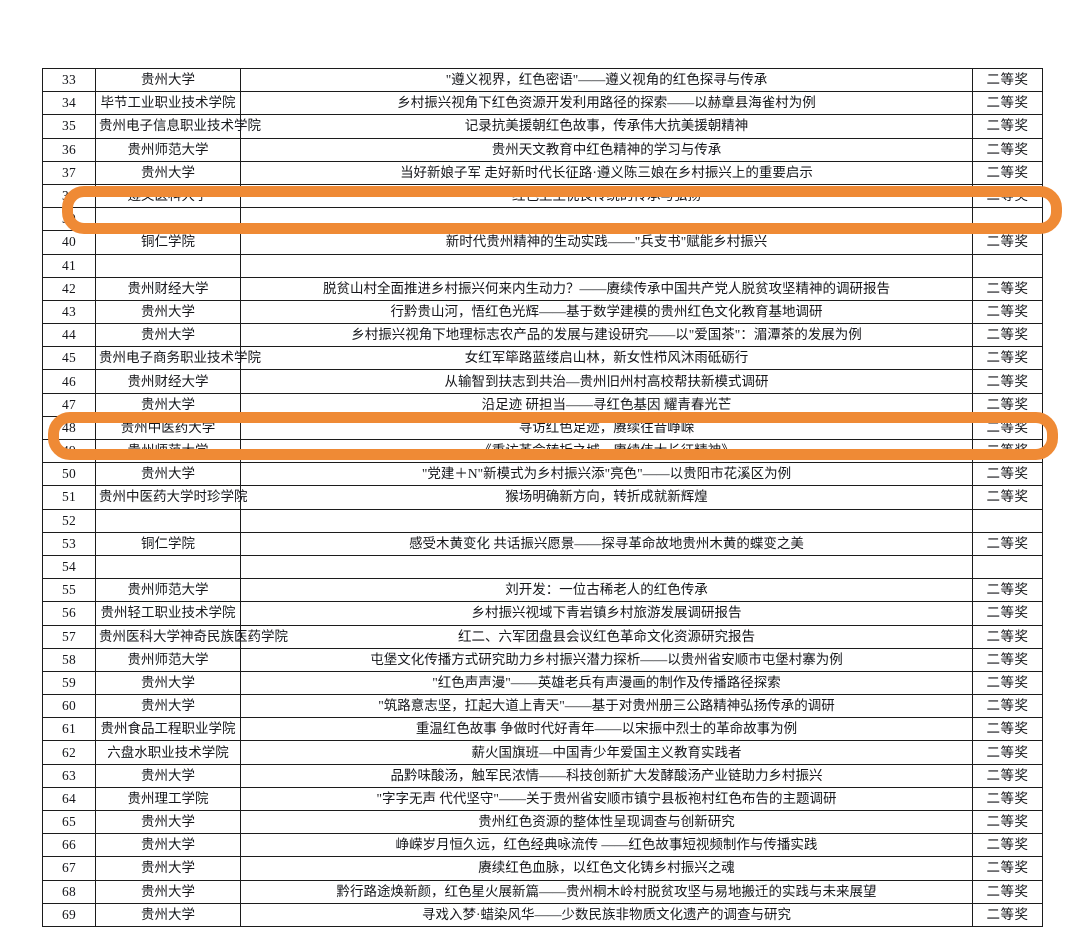 The height and width of the screenshot is (927, 1080). Describe the element at coordinates (606, 497) in the screenshot. I see `cell-title: 猴场明确新方向，转折成就新辉煌` at that location.